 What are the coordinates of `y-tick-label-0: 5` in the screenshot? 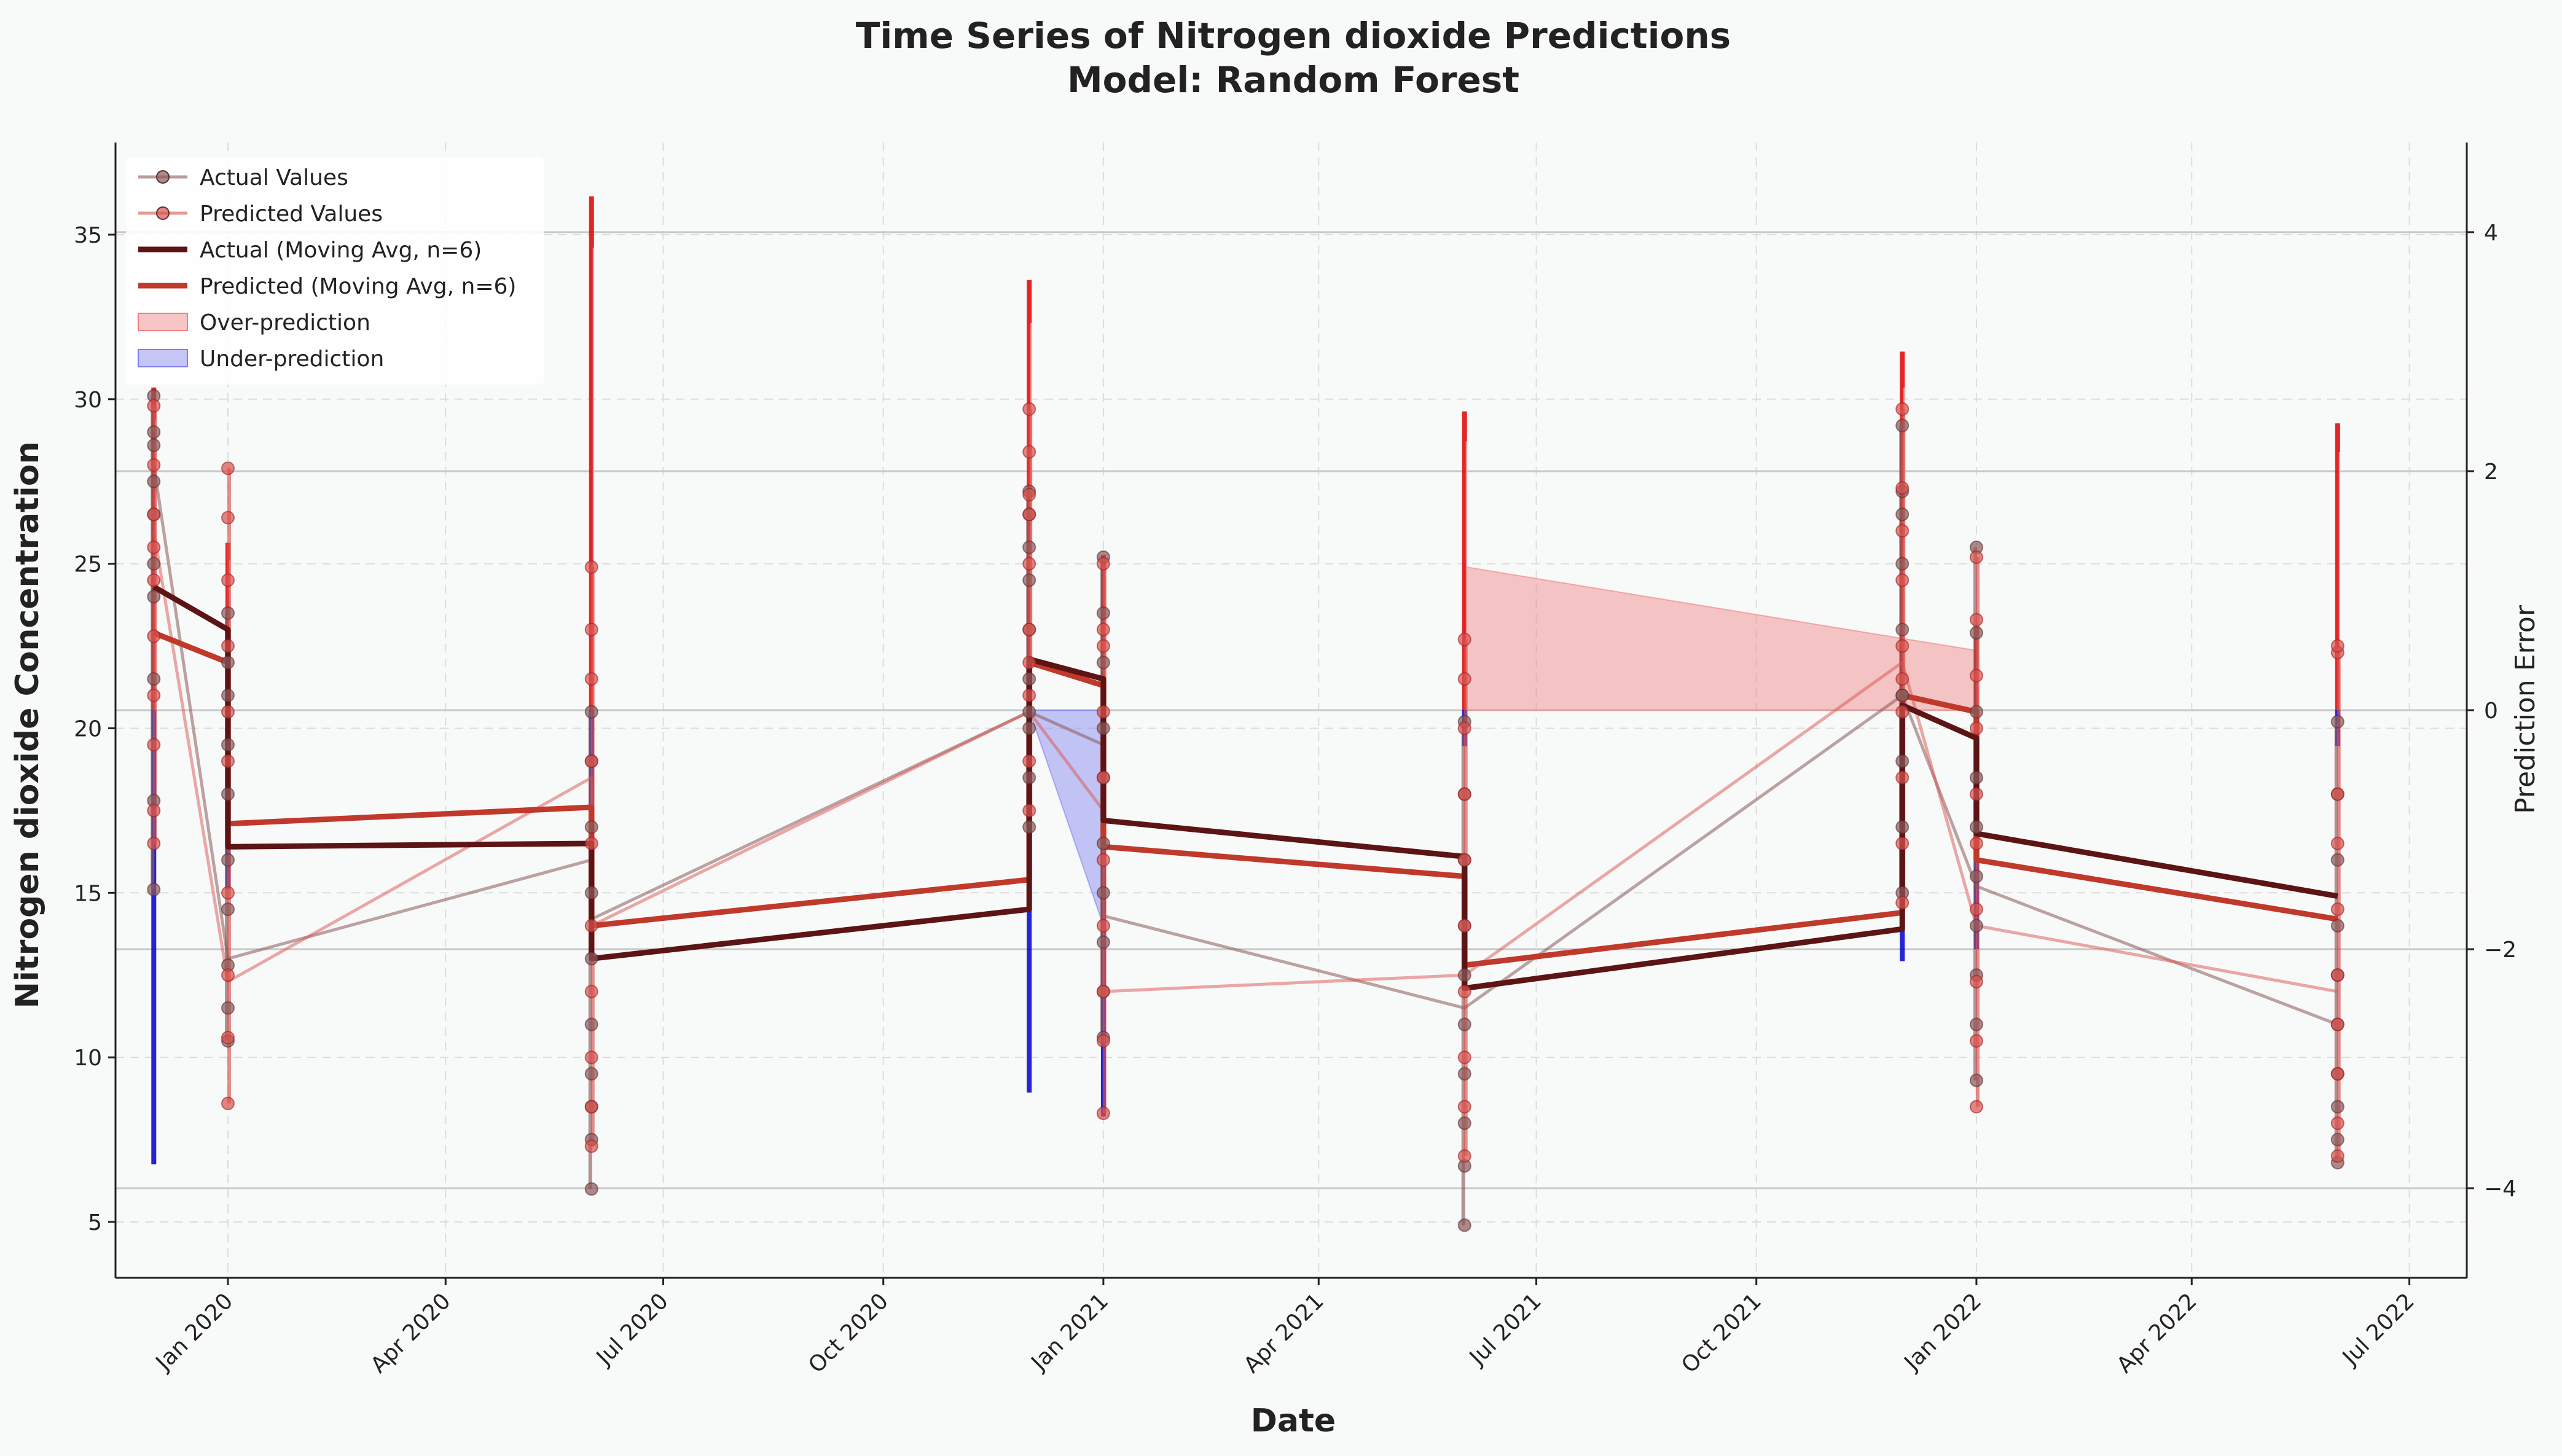 It's located at (95, 1222).